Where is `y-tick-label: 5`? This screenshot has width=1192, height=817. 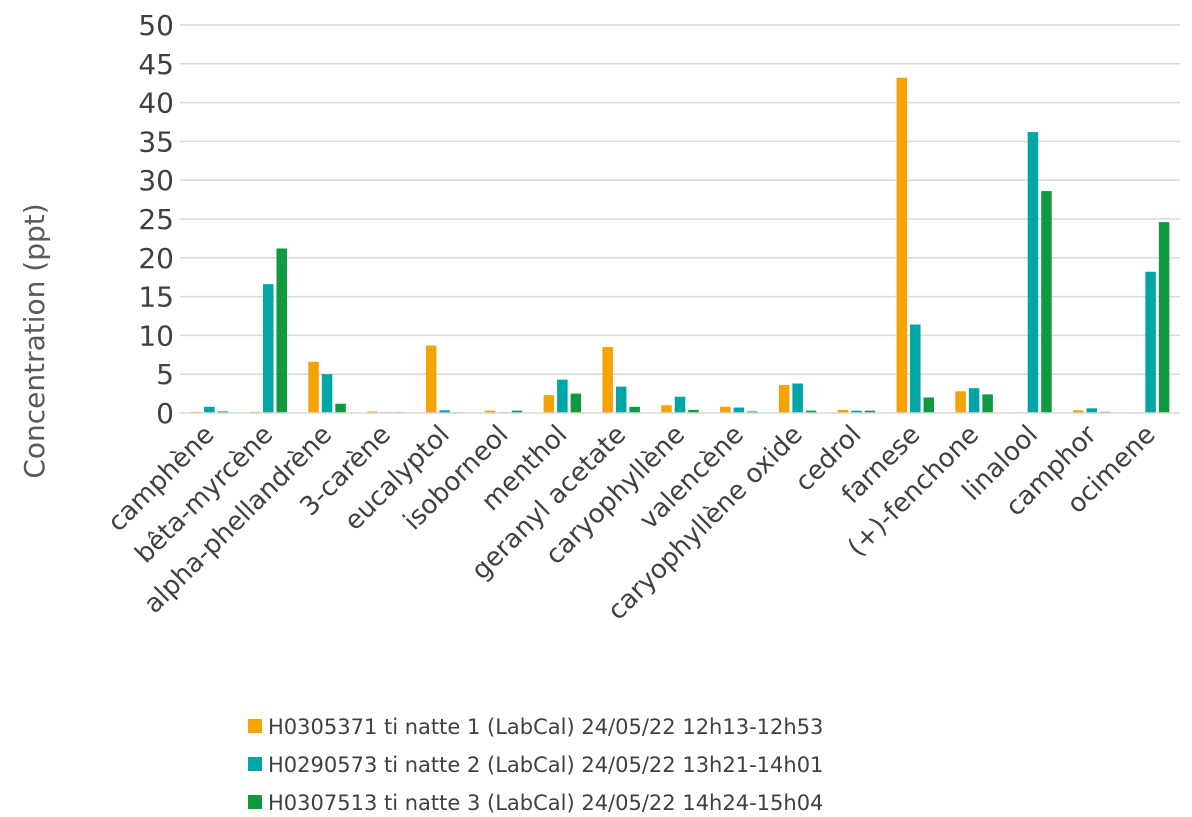
y-tick-label: 5 is located at coordinates (165, 374).